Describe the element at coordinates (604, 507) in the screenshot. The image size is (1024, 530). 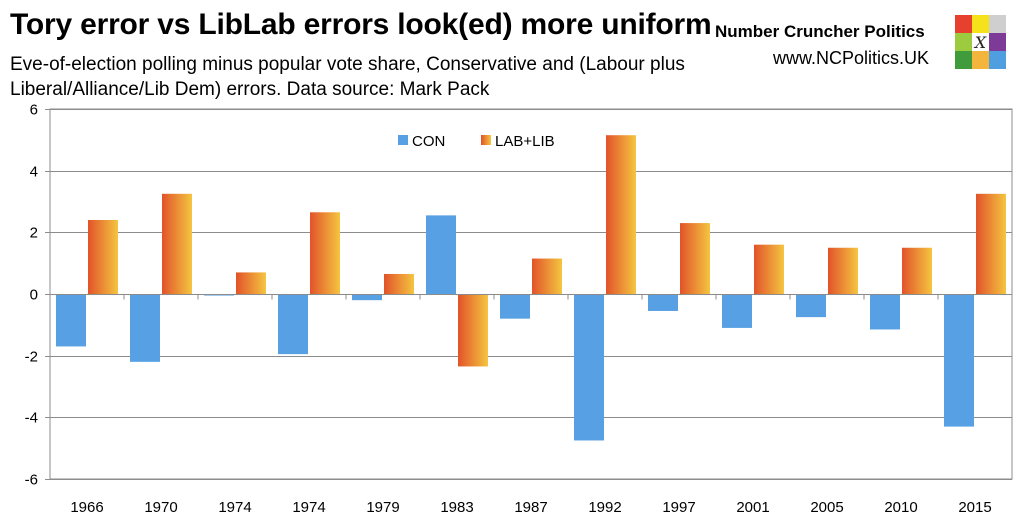
I see `x-tick-label: 1992` at that location.